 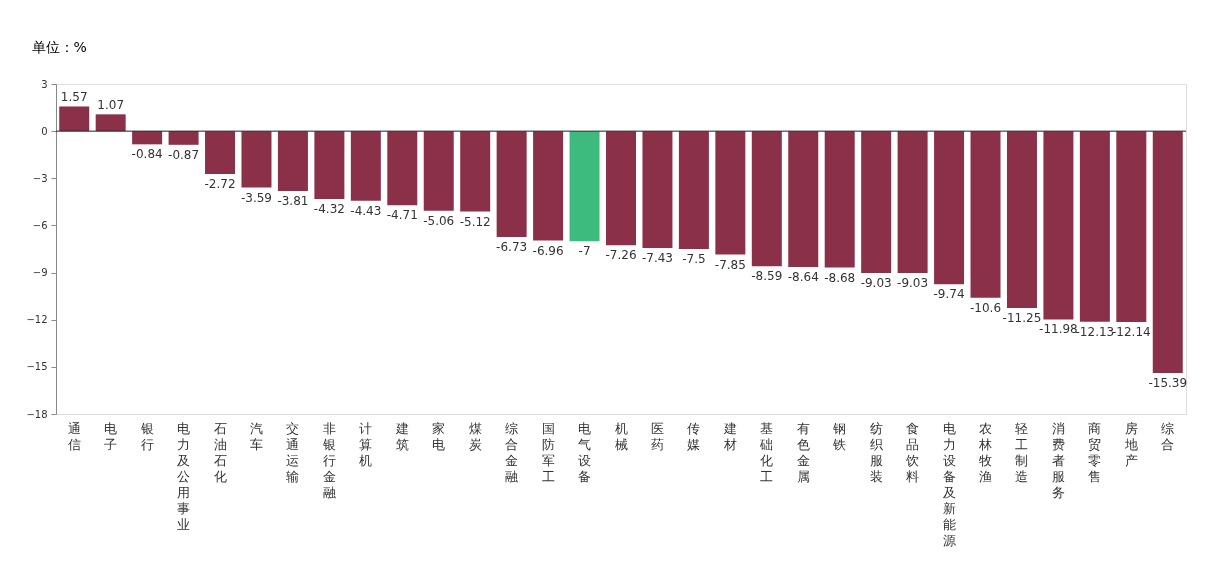 I want to click on x-tick-label: 汽车, so click(x=256, y=436).